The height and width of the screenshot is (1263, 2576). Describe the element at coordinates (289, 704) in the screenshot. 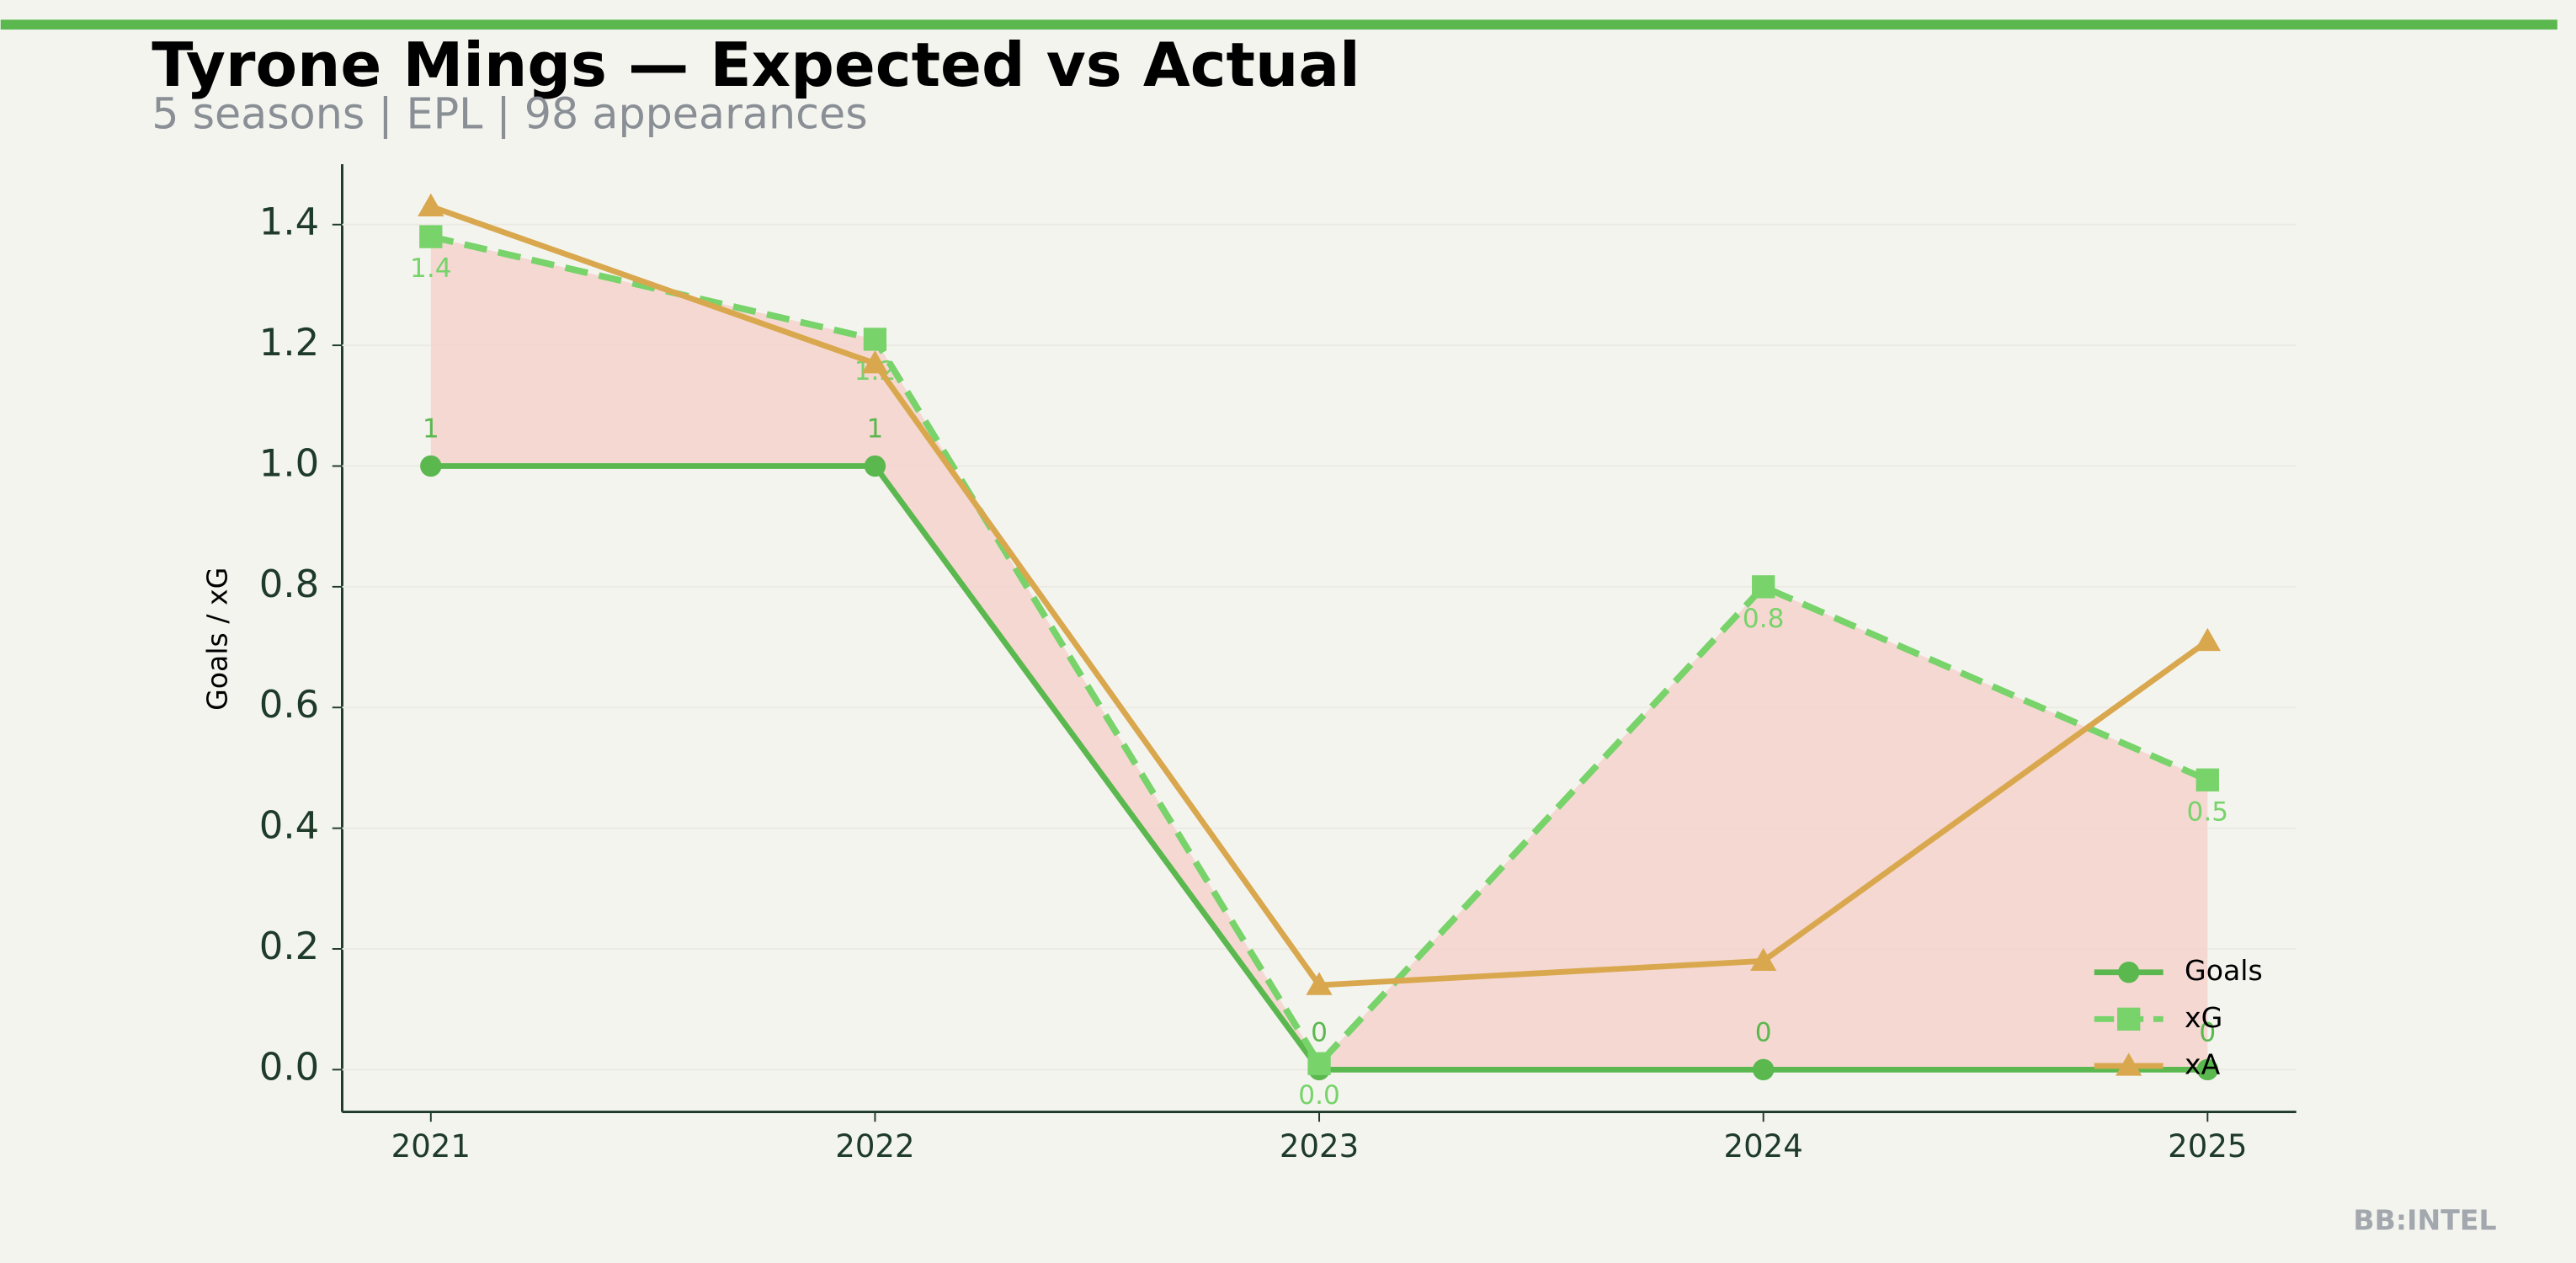

I see `y-tick-label: 0.6` at that location.